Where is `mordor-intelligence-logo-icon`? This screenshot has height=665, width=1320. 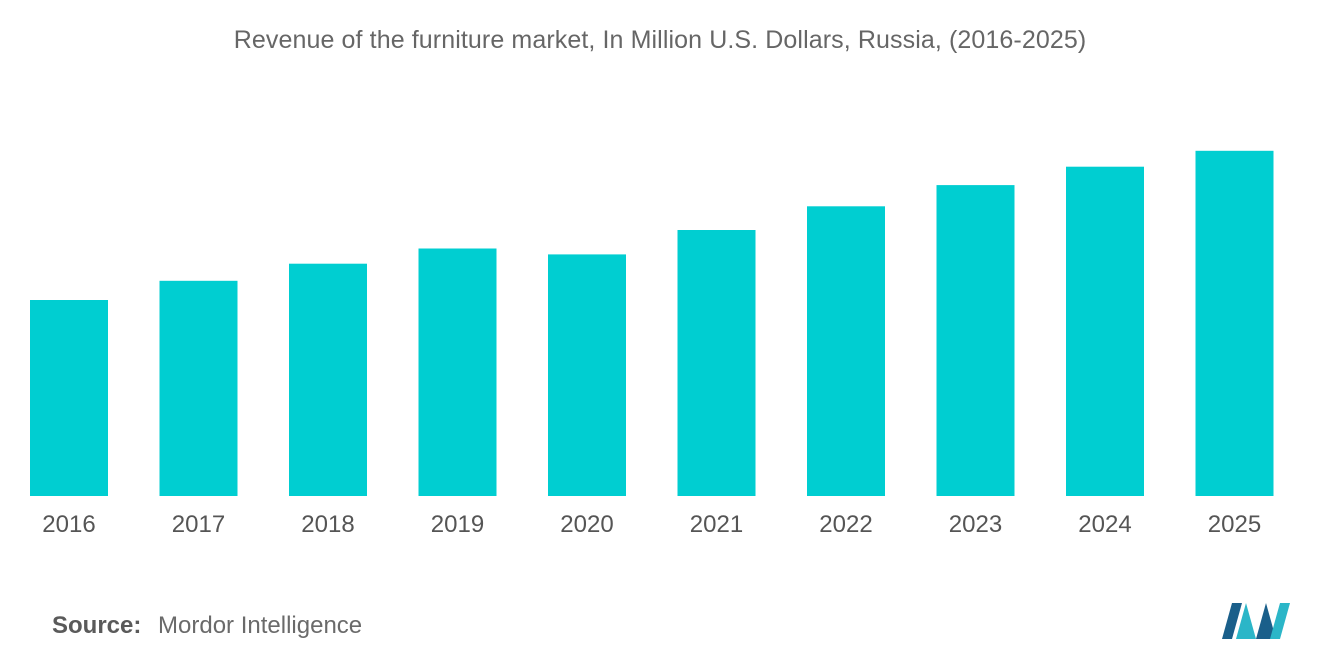
mordor-intelligence-logo-icon is located at coordinates (1256, 621).